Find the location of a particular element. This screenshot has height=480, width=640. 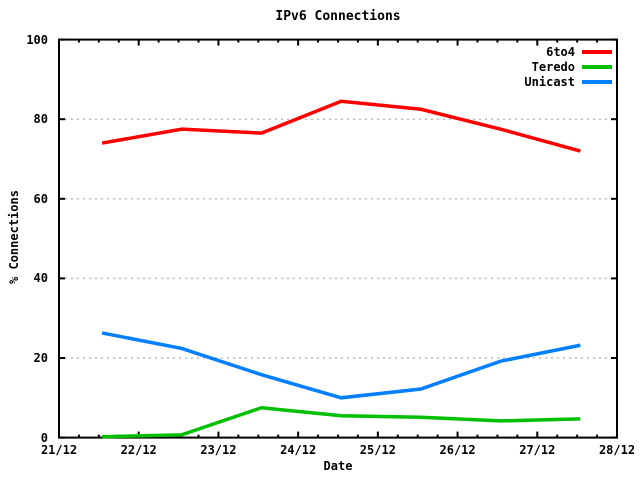

series-line-6to4 is located at coordinates (341, 126).